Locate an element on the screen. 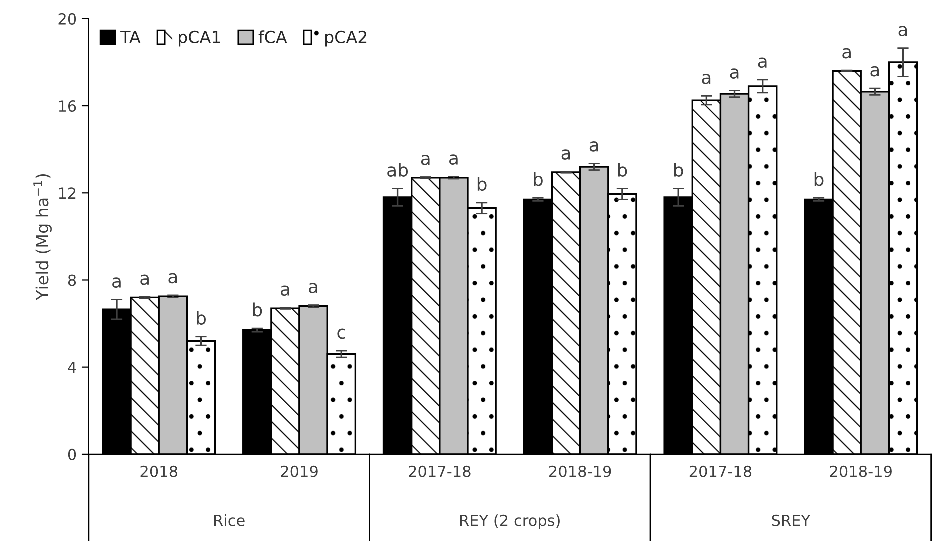  legend-label: pCA1 is located at coordinates (199, 38).